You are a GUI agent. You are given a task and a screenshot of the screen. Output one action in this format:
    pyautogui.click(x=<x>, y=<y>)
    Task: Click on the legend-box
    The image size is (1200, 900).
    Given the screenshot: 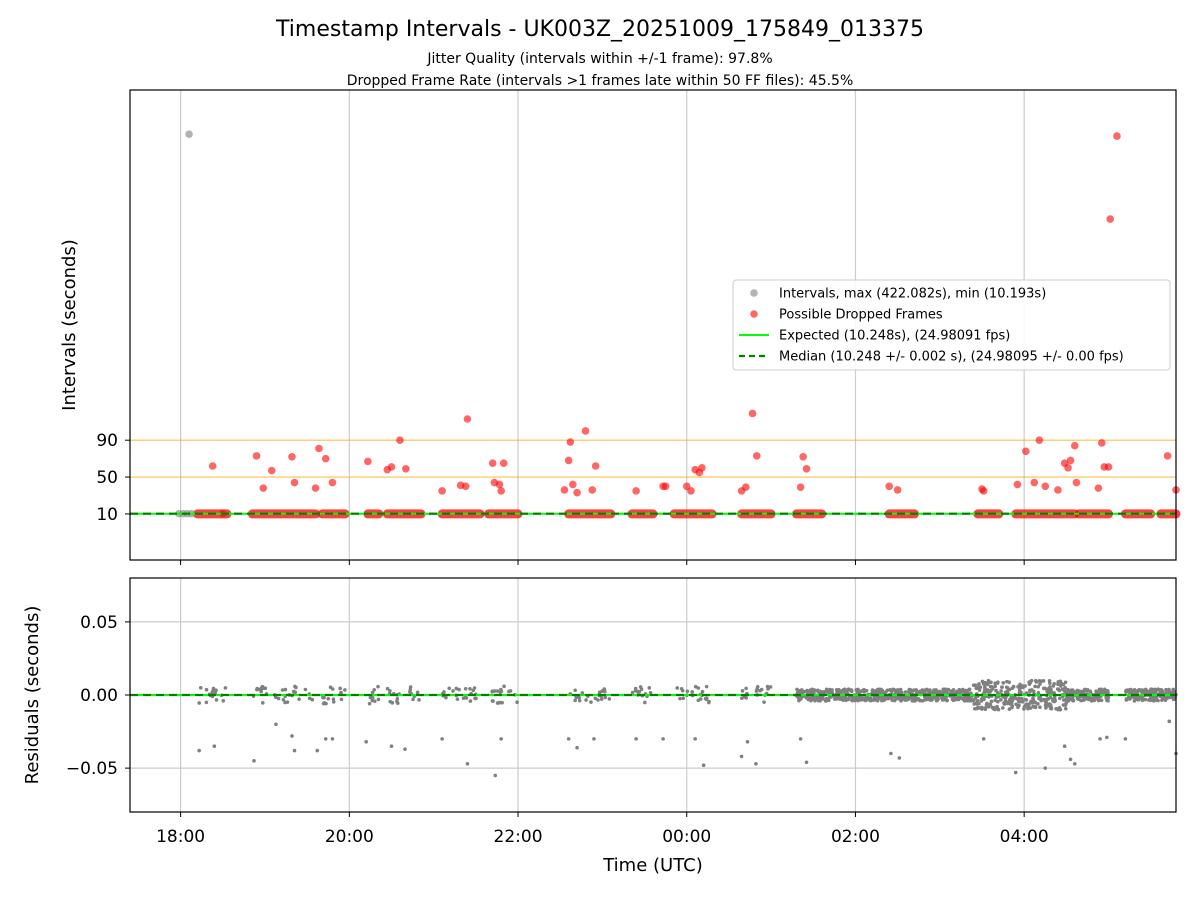 What is the action you would take?
    pyautogui.click(x=951, y=325)
    